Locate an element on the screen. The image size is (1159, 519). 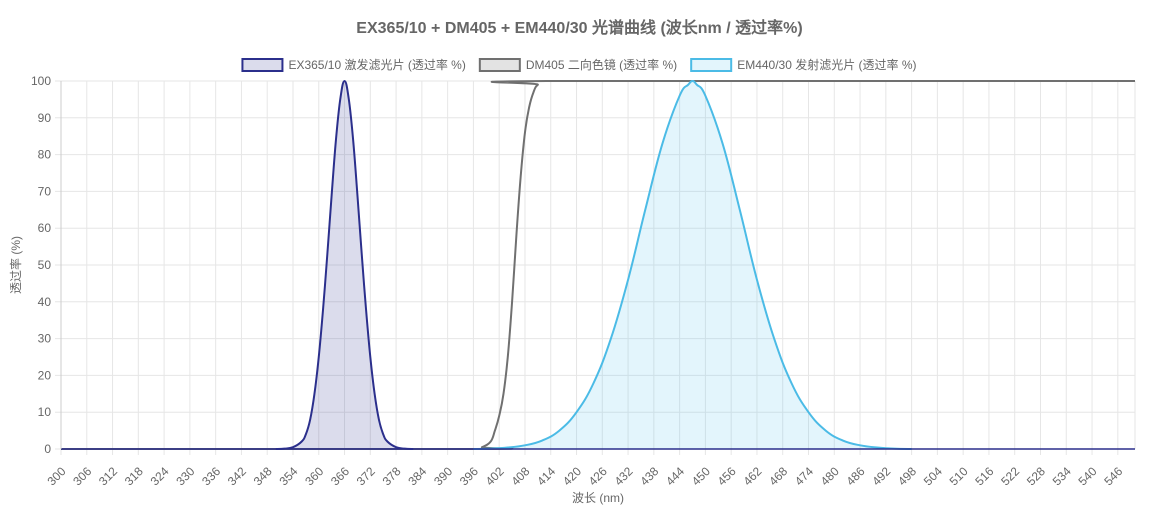
x-tick-label: 480 is located at coordinates (830, 476).